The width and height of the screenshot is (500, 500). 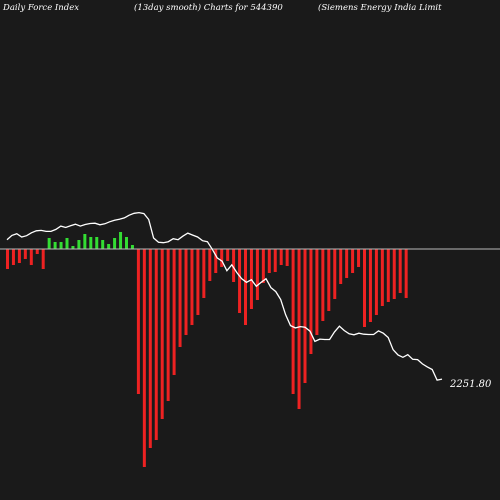 I want to click on last-value-label: 2251.80, so click(x=470, y=384).